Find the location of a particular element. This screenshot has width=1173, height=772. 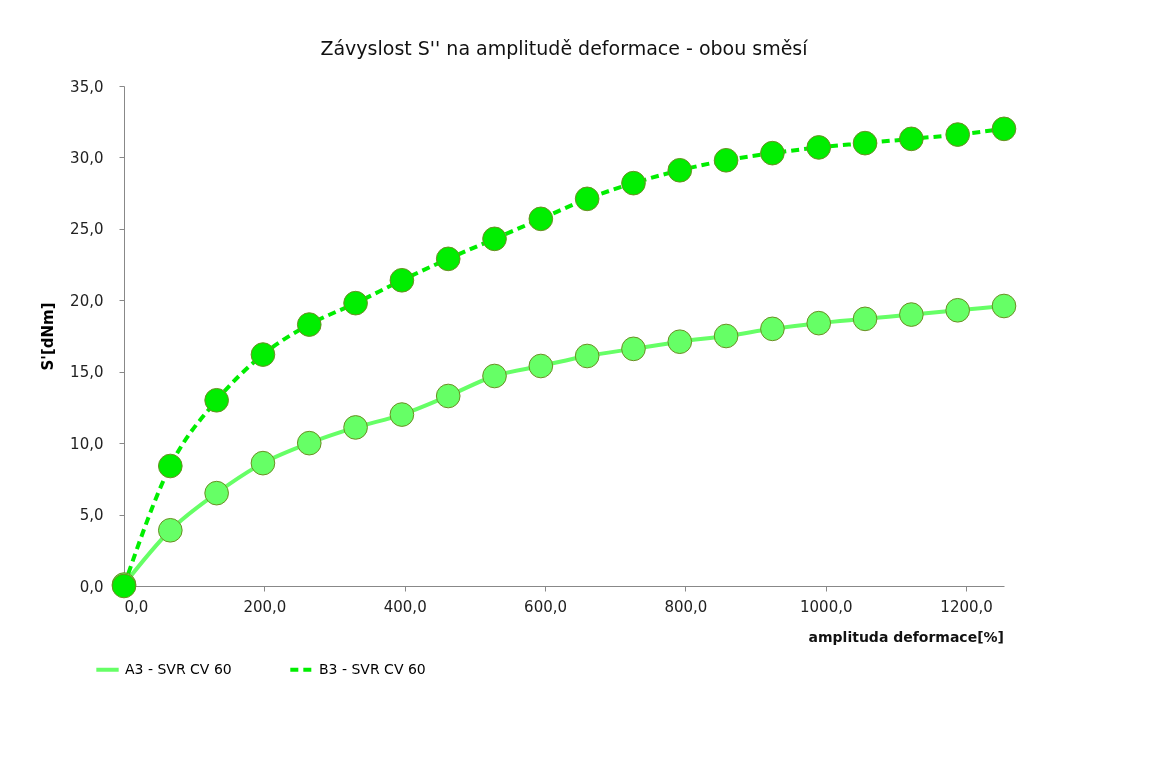

y-tick-label: 20,0 is located at coordinates (87, 300).